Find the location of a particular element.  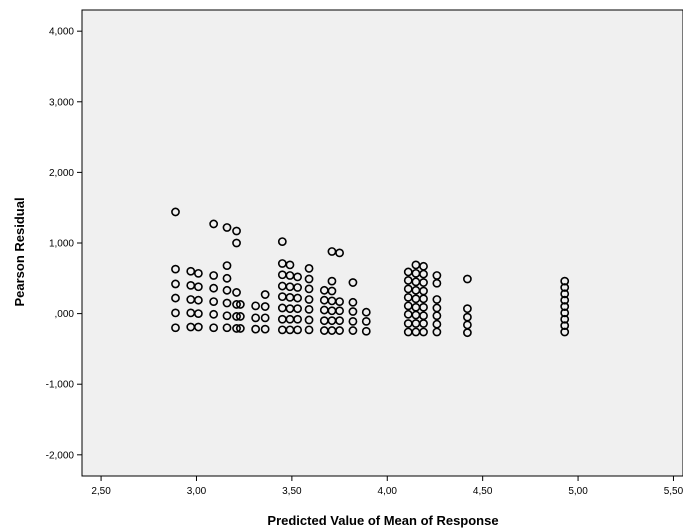

x-tick-label: 2,50 is located at coordinates (101, 491).